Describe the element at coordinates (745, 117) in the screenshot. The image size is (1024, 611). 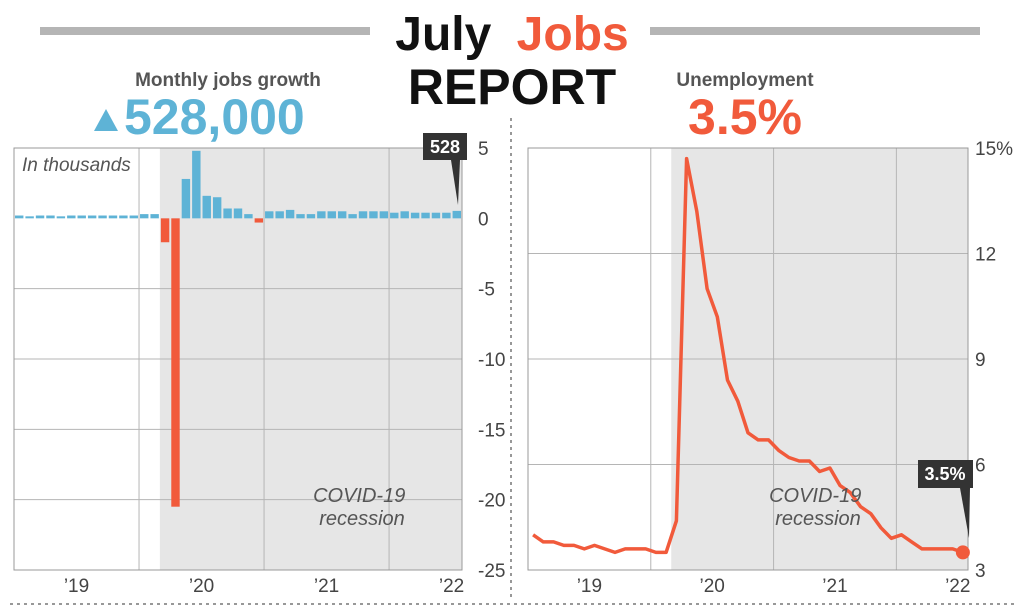
I see `unemployment-value: 3.5%` at that location.